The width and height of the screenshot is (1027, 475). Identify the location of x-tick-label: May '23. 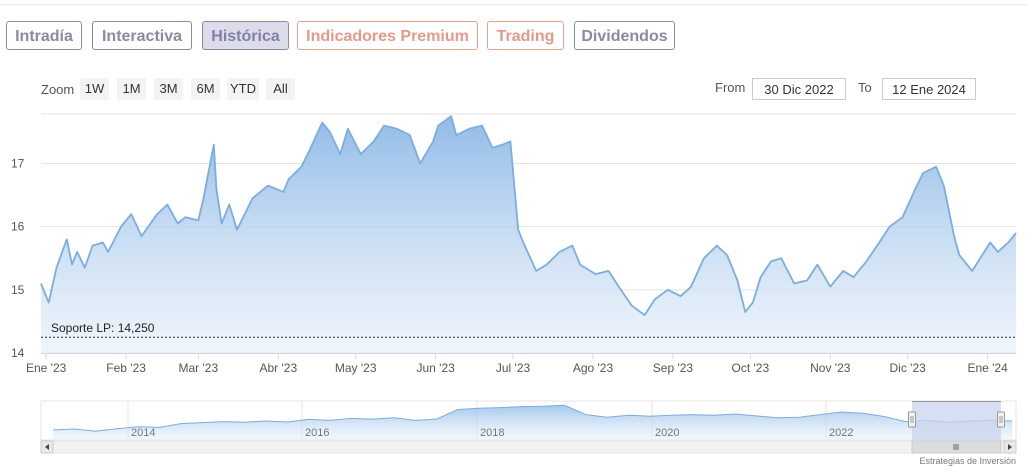
(356, 368).